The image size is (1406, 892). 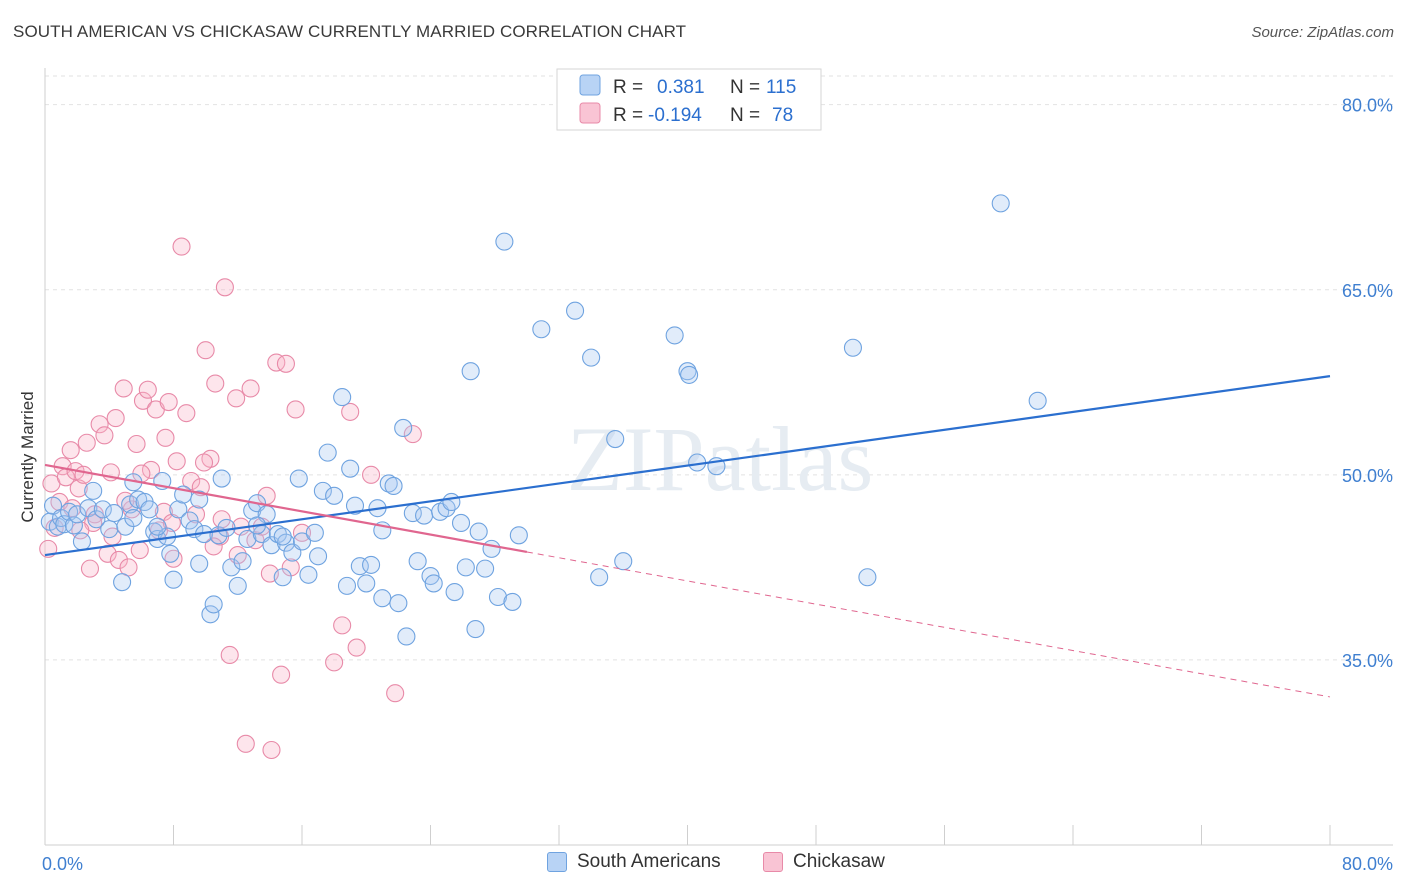 What do you see at coordinates (782, 115) in the screenshot?
I see `legend-n-value-pink: 78` at bounding box center [782, 115].